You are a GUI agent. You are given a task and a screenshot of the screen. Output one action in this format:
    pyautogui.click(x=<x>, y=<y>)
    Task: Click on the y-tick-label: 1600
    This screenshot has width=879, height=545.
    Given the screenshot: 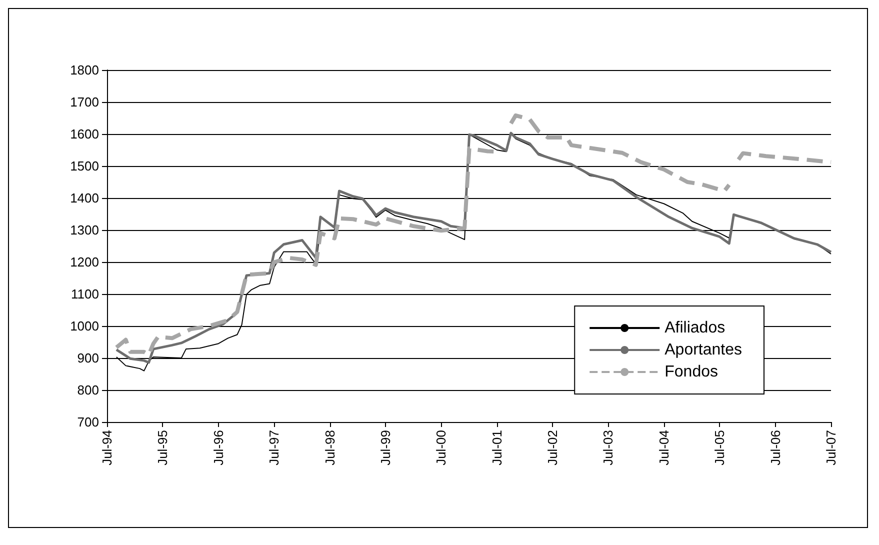 What is the action you would take?
    pyautogui.click(x=84, y=134)
    